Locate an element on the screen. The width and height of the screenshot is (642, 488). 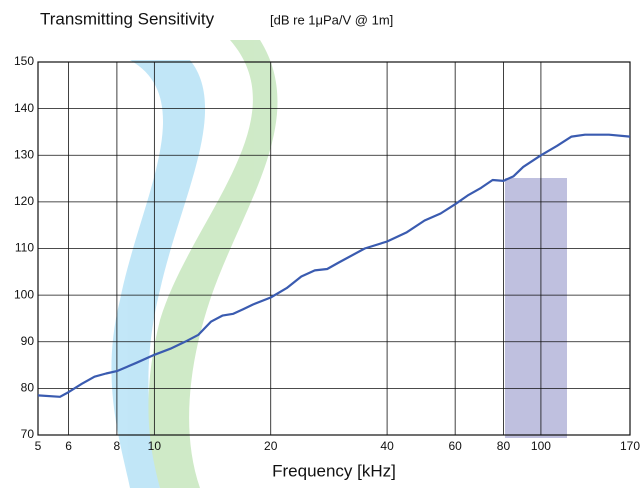
y-tick-label: 80 is located at coordinates (28, 388).